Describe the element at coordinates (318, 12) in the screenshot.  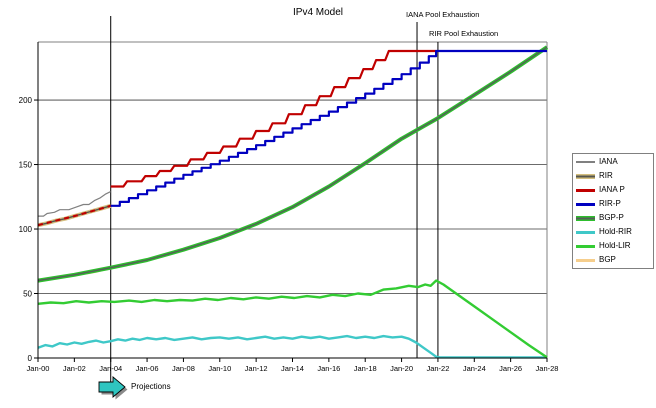
I see `chart-title: IPv4 Model` at that location.